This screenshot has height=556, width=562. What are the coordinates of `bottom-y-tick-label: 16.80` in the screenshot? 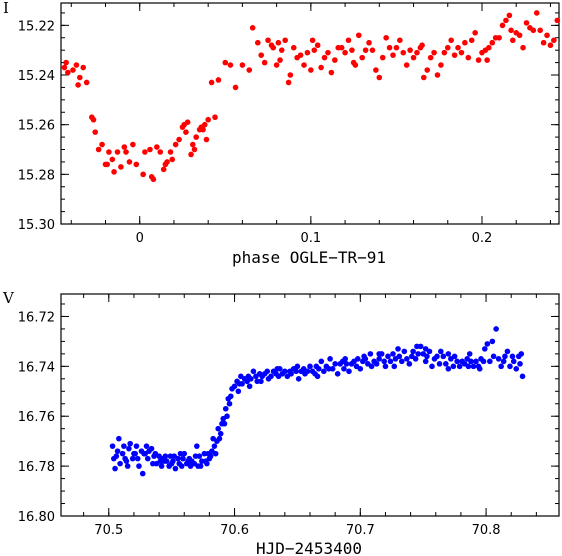 It's located at (36, 517).